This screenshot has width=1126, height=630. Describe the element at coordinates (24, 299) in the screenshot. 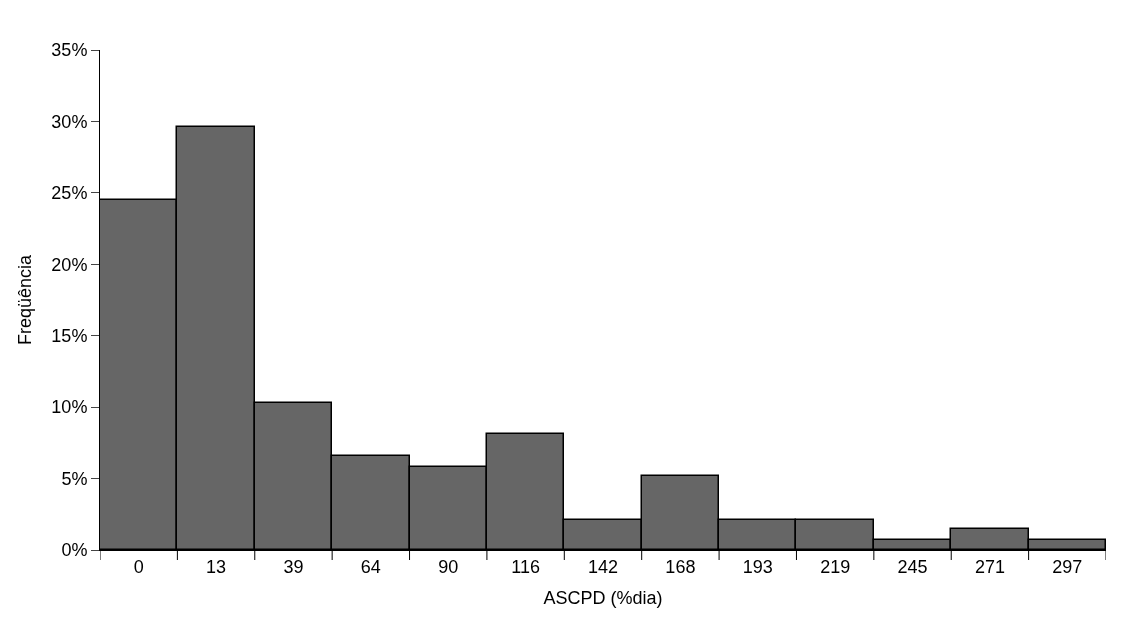

I see `y-axis-title: Freqüência` at that location.